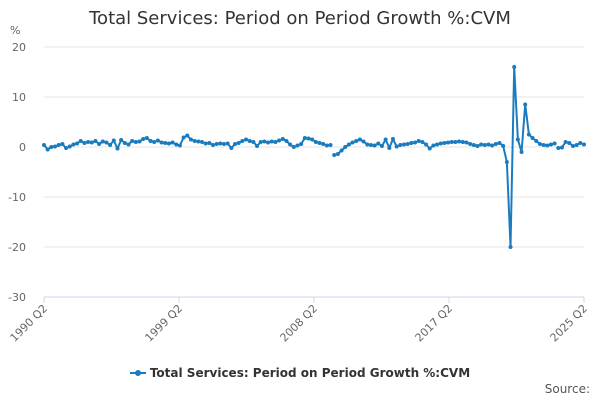 Image resolution: width=600 pixels, height=400 pixels. I want to click on source-label: Source:, so click(567, 389).